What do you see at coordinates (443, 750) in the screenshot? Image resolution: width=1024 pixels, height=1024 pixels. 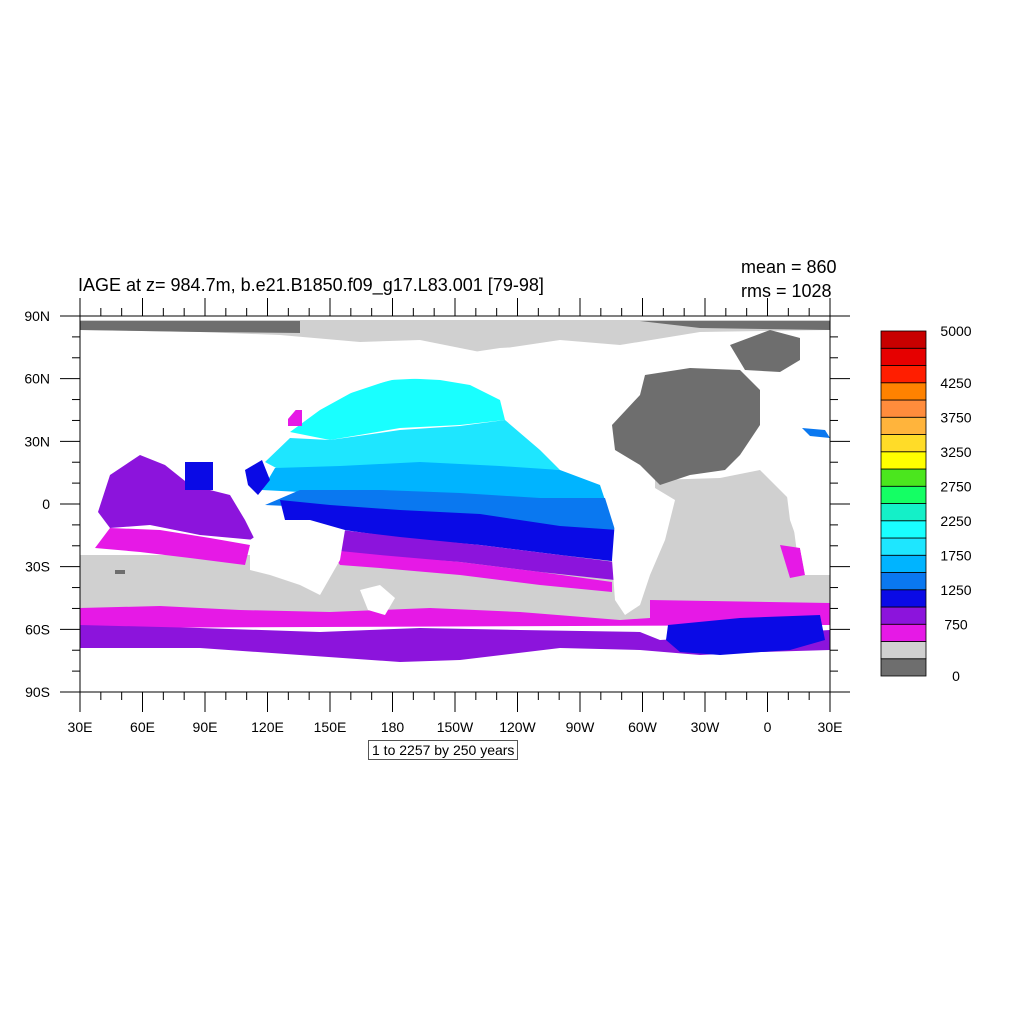 I see `contour-note: 1 to 2257 by 250 years` at bounding box center [443, 750].